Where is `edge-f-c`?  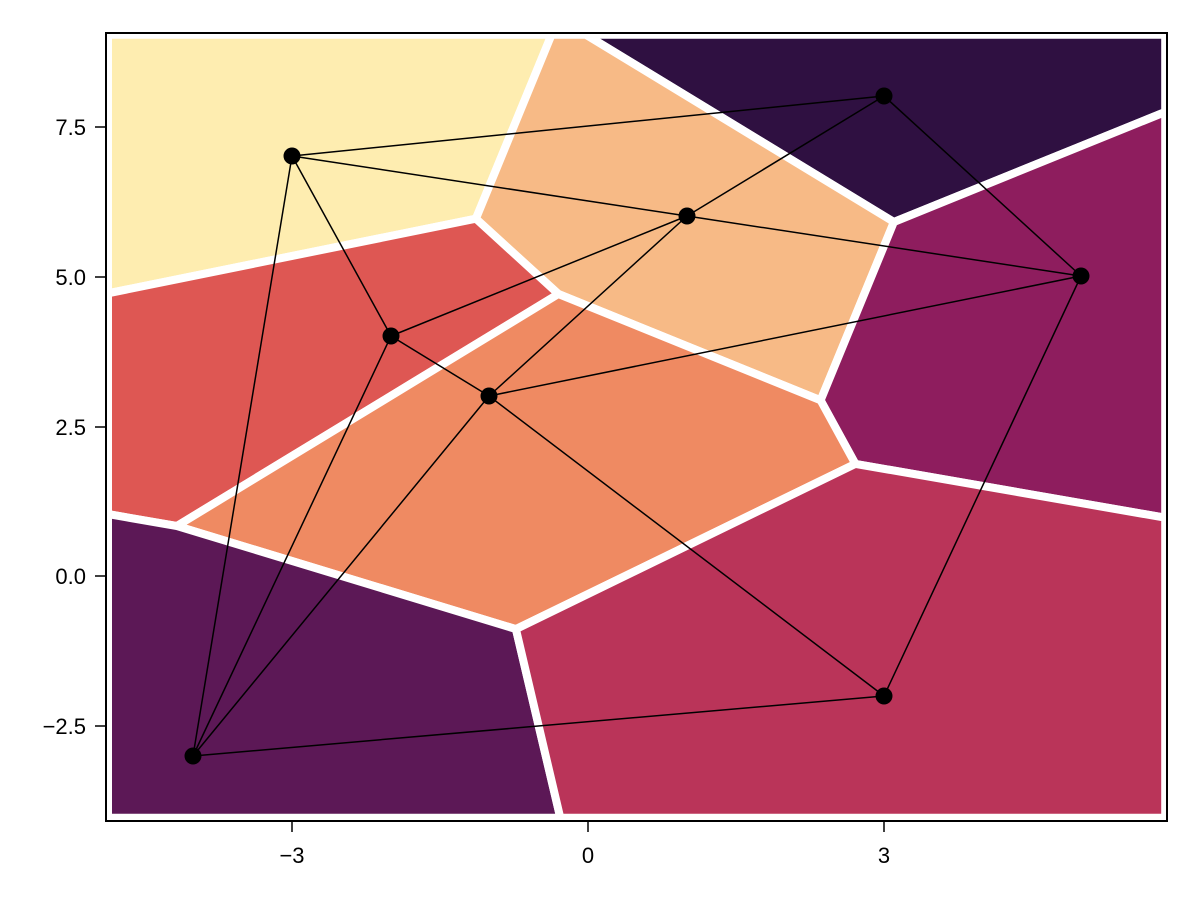
edge-f-c is located at coordinates (588, 306).